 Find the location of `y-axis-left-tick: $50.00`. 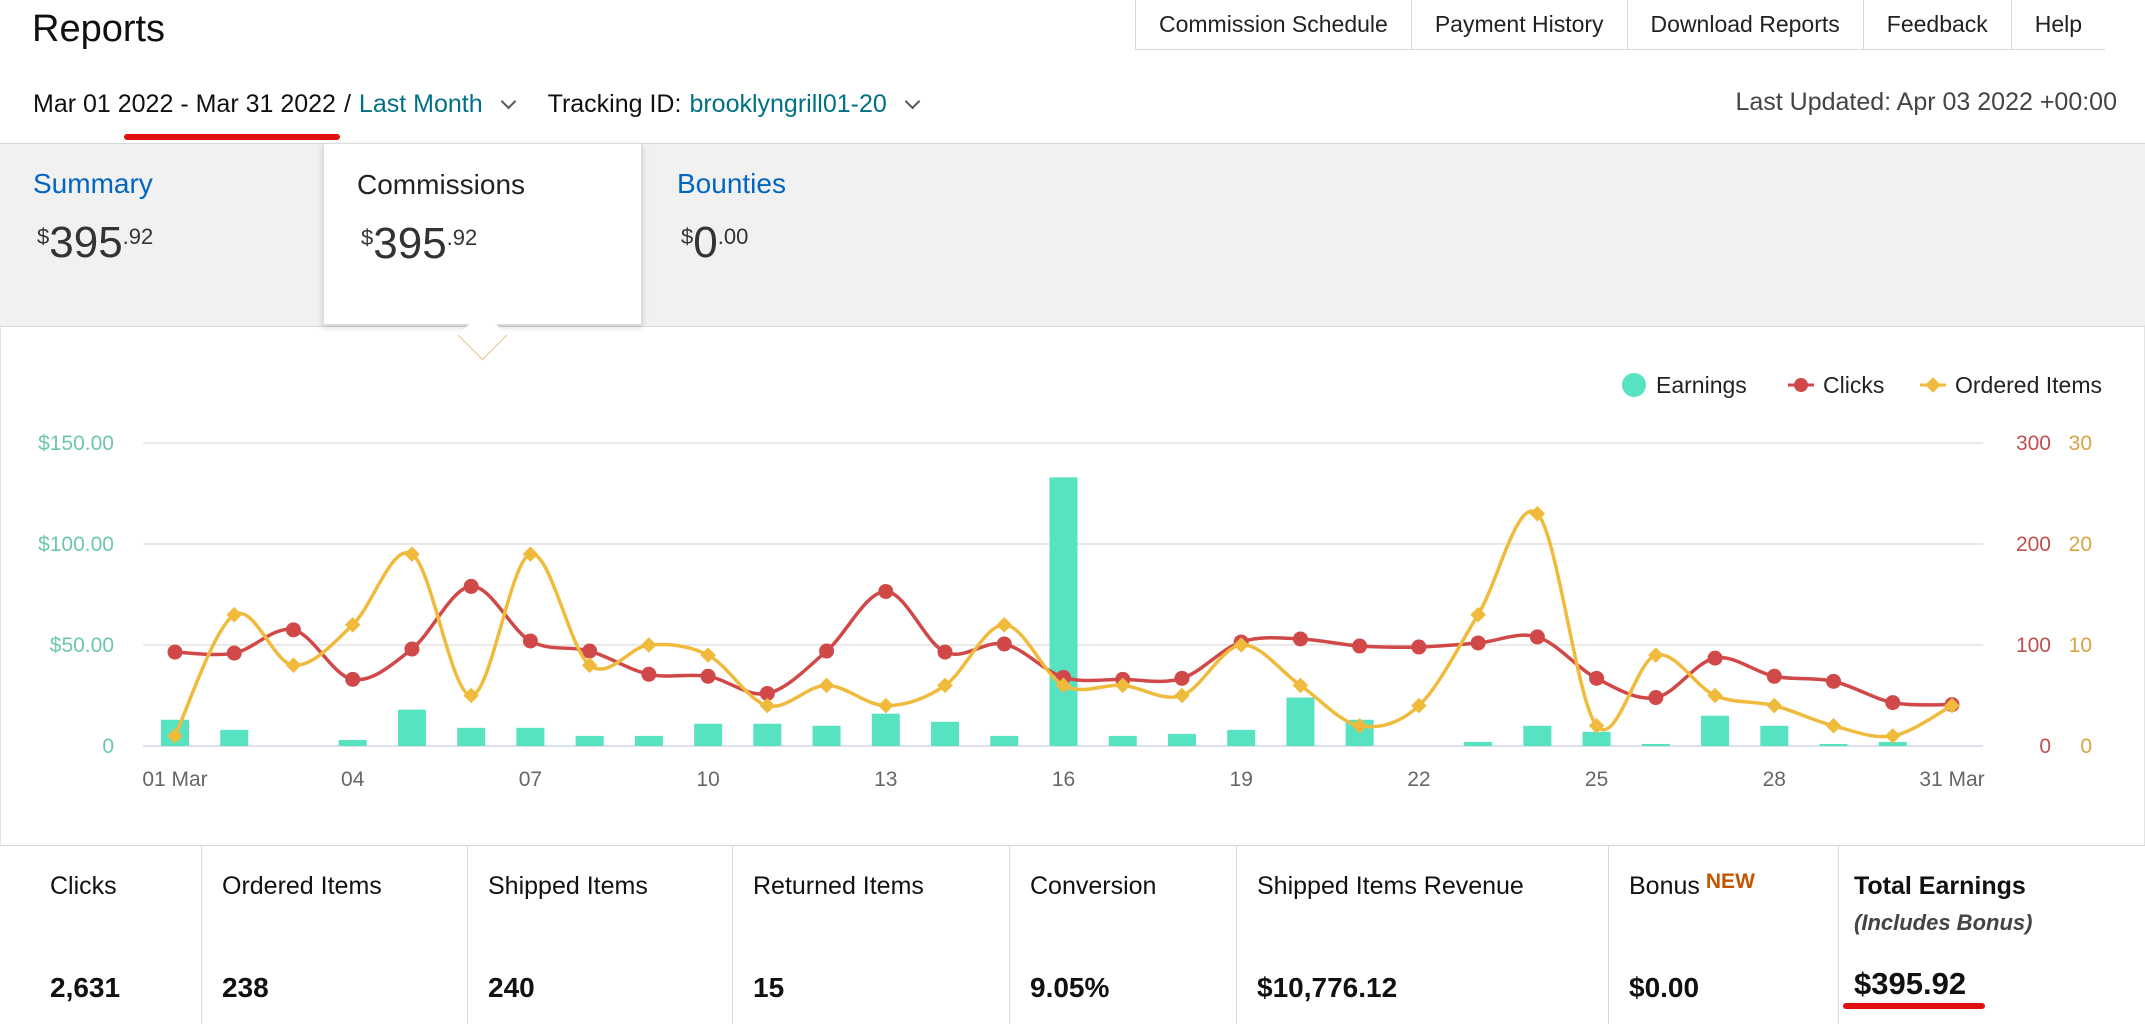

y-axis-left-tick: $50.00 is located at coordinates (82, 645).